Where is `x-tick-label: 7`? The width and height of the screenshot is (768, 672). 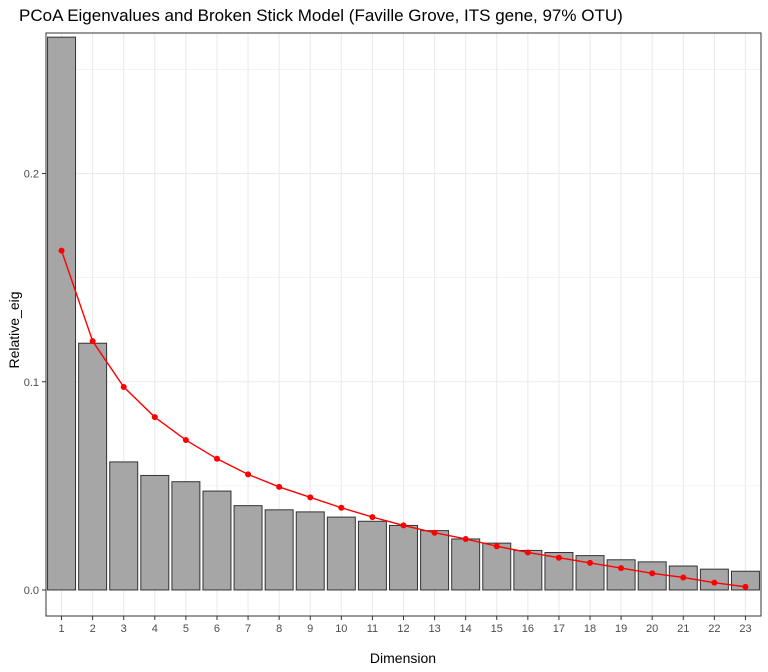
x-tick-label: 7 is located at coordinates (248, 629).